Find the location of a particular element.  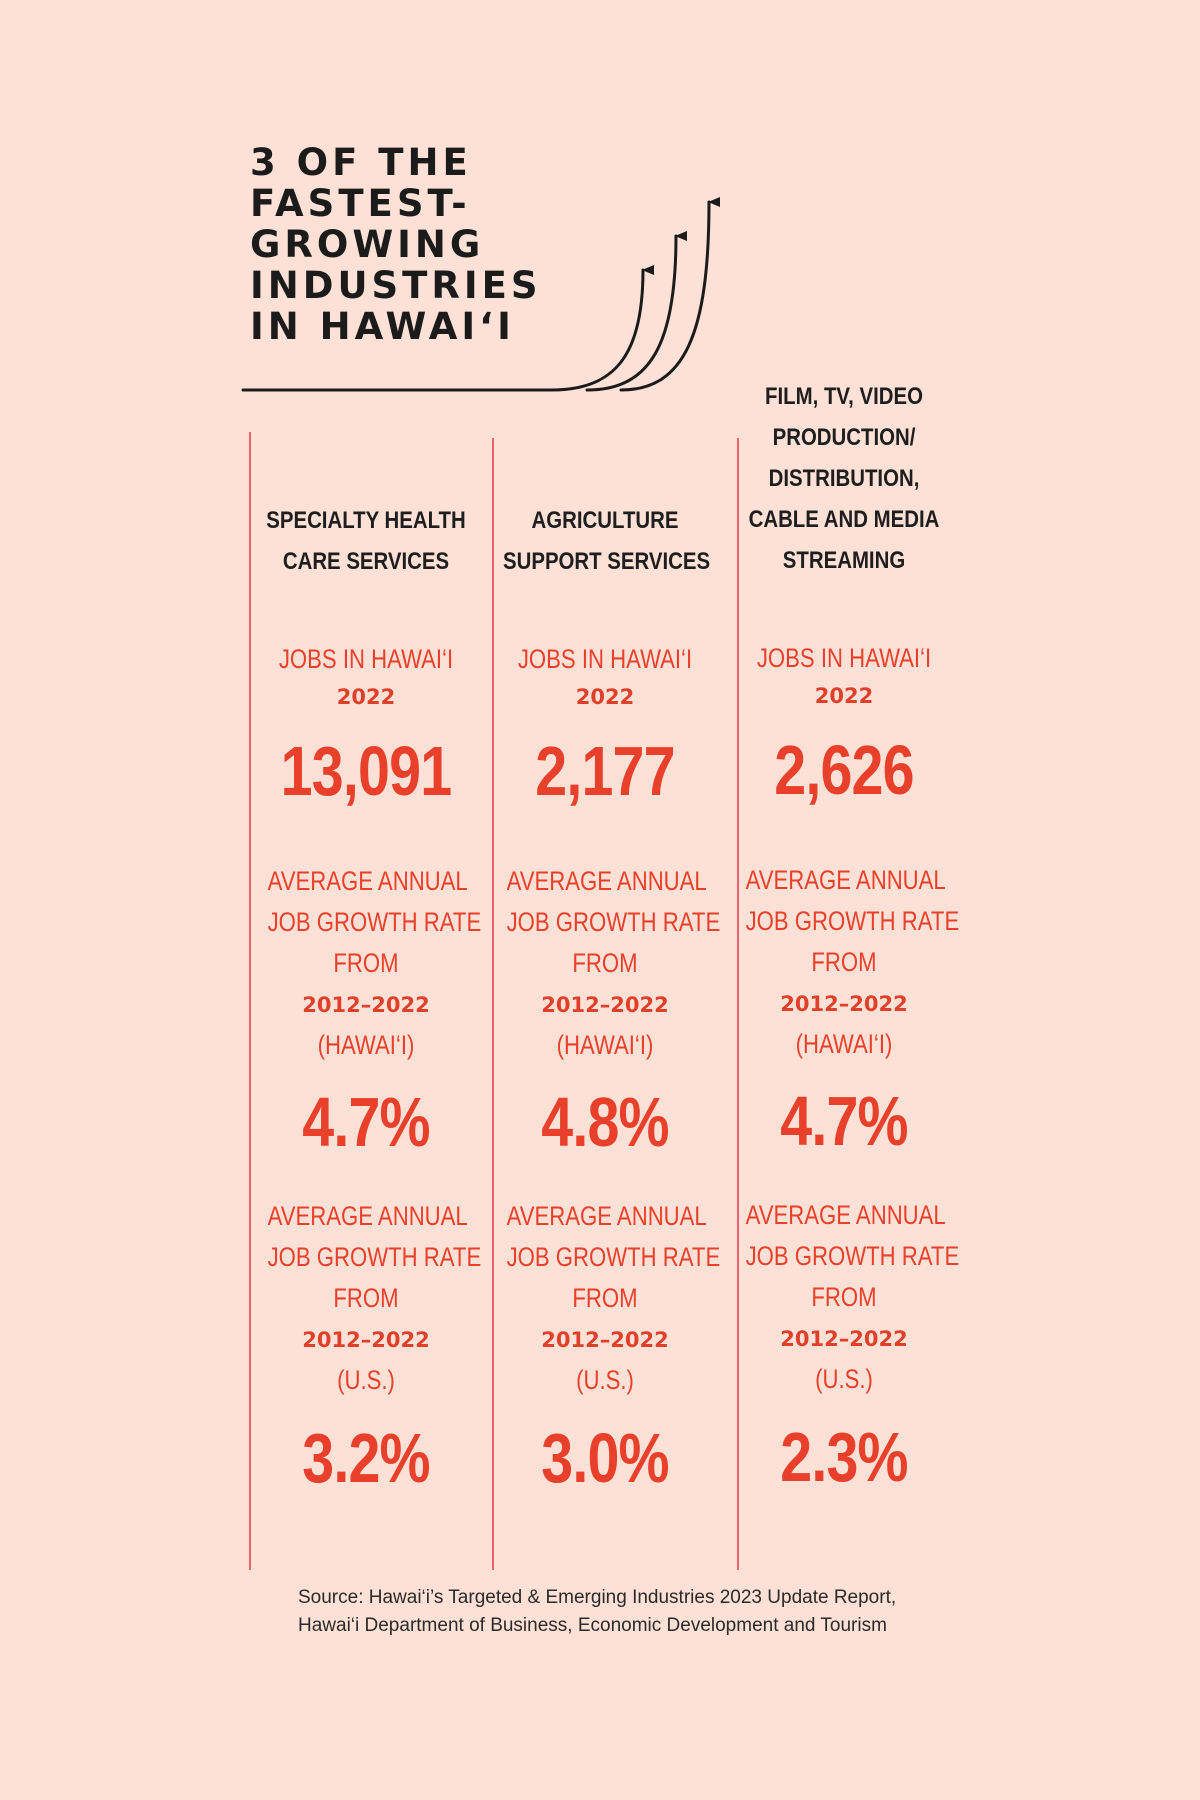

industry-name: SPECIALTY HEALTH CARE SERVICES is located at coordinates (366, 541).